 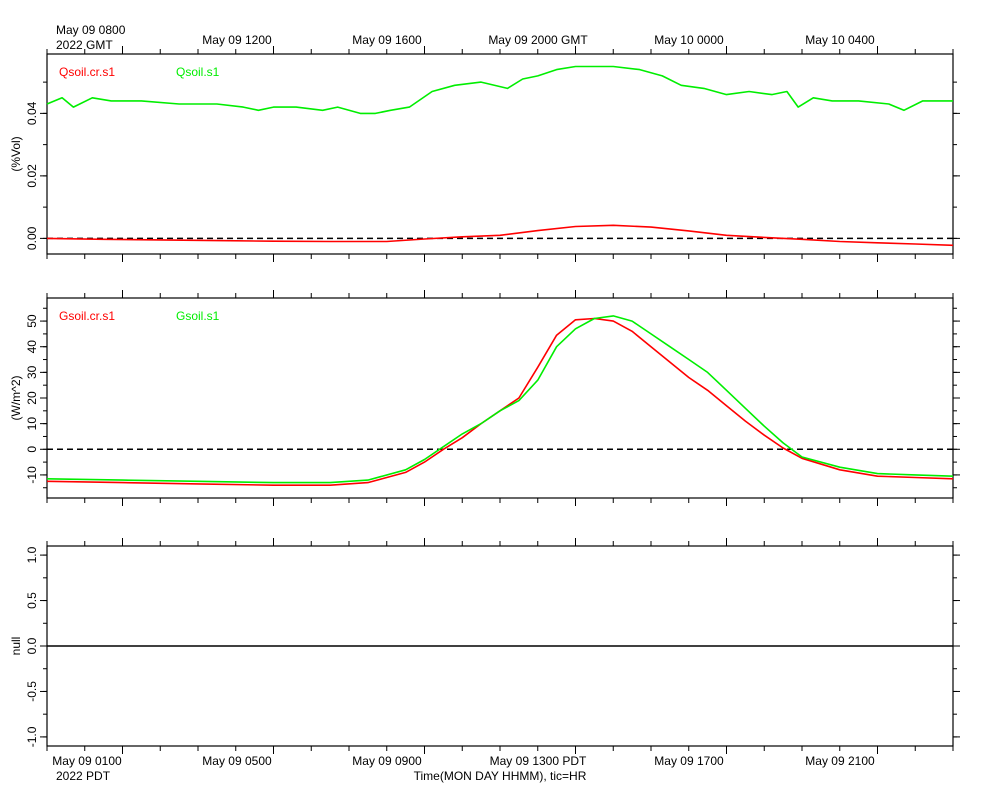 What do you see at coordinates (83, 776) in the screenshot?
I see `bottom-axis-year-label: 2022 PDT` at bounding box center [83, 776].